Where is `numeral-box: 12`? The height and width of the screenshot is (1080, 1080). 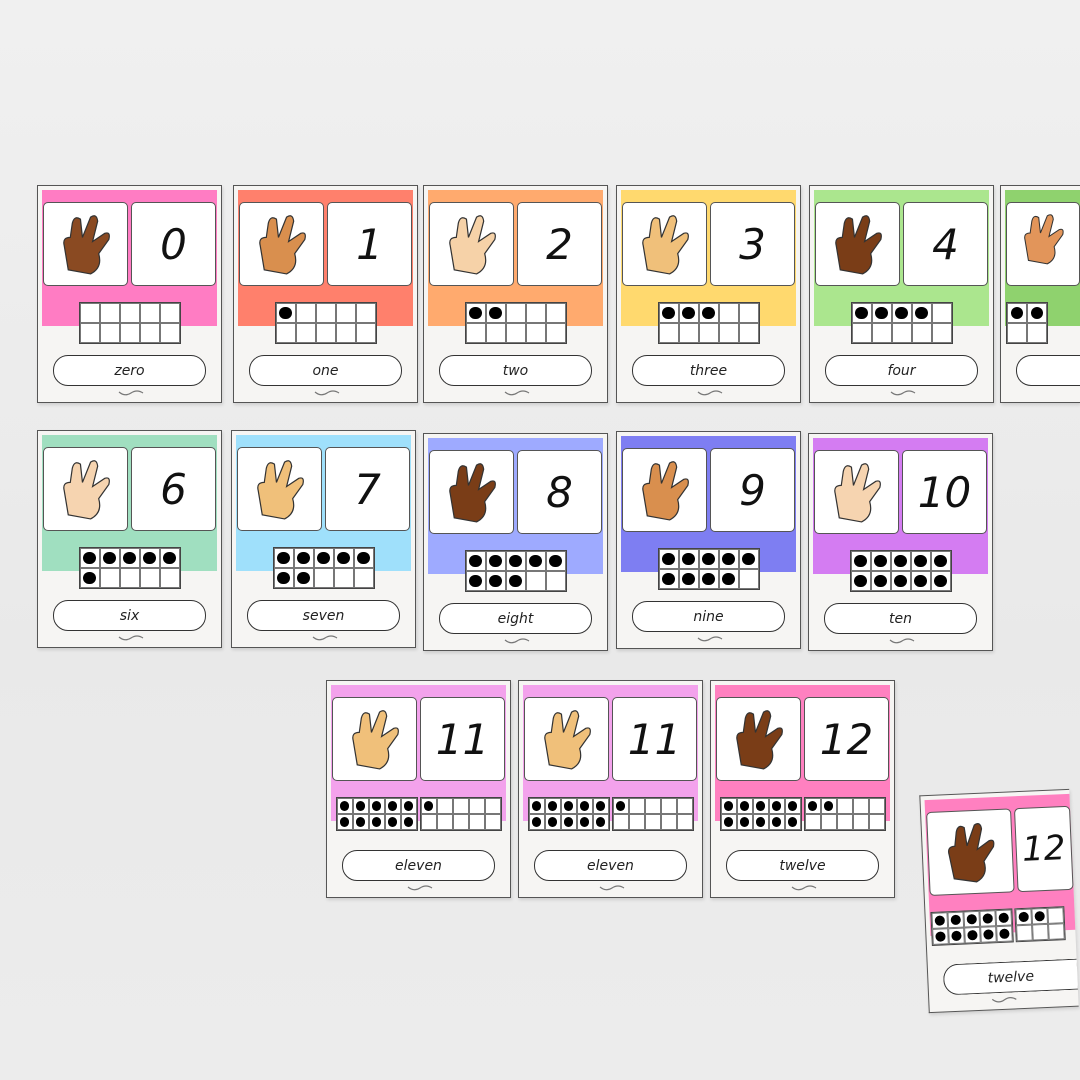 numeral-box: 12 is located at coordinates (846, 739).